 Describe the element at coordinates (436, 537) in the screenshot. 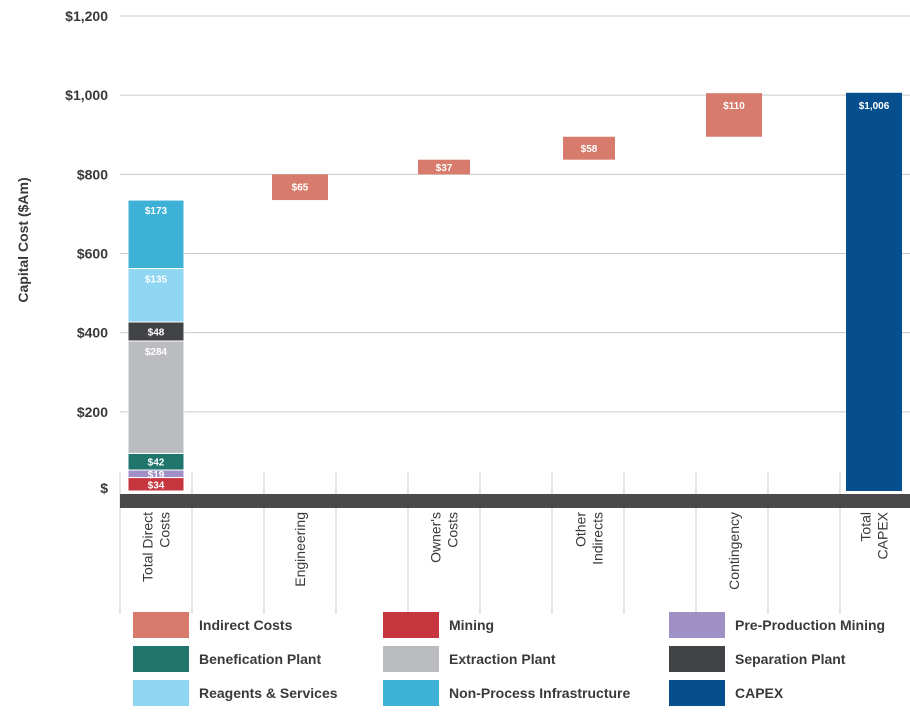

I see `category-label: Owner's` at that location.